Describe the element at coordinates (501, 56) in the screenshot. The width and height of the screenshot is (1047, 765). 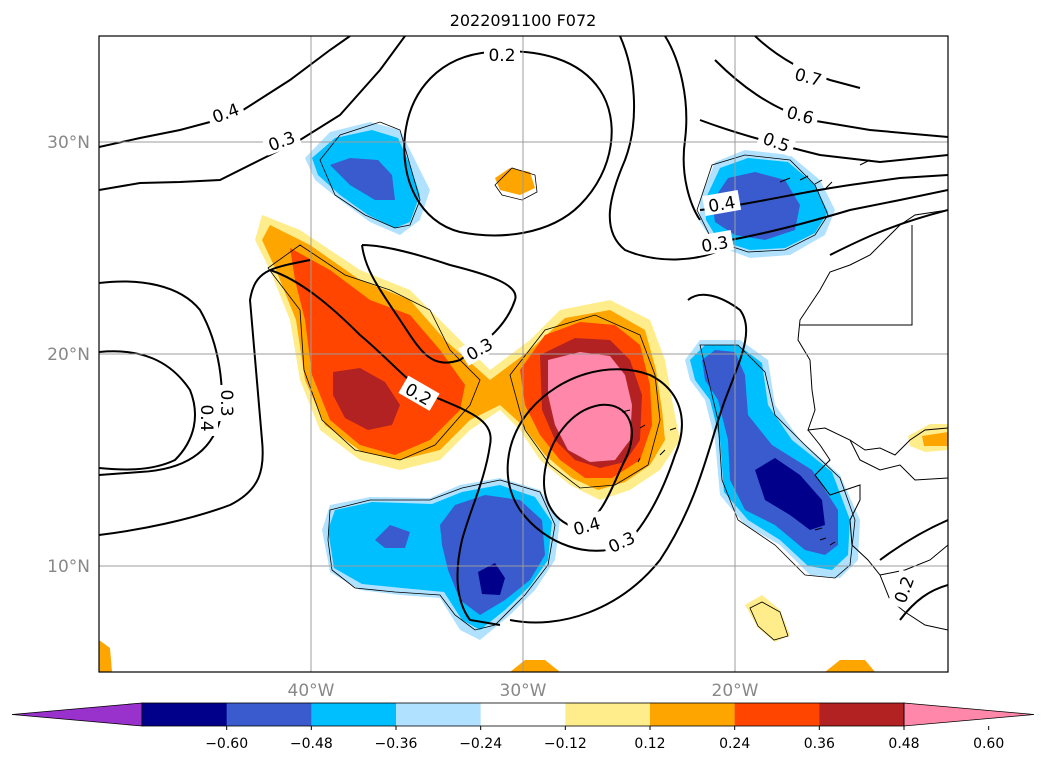
I see `contour-label: 0.2` at that location.